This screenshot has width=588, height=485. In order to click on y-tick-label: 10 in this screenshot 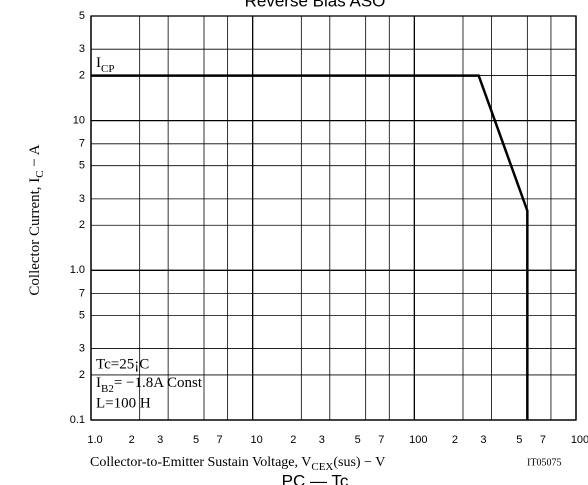, I will do `click(79, 121)`.